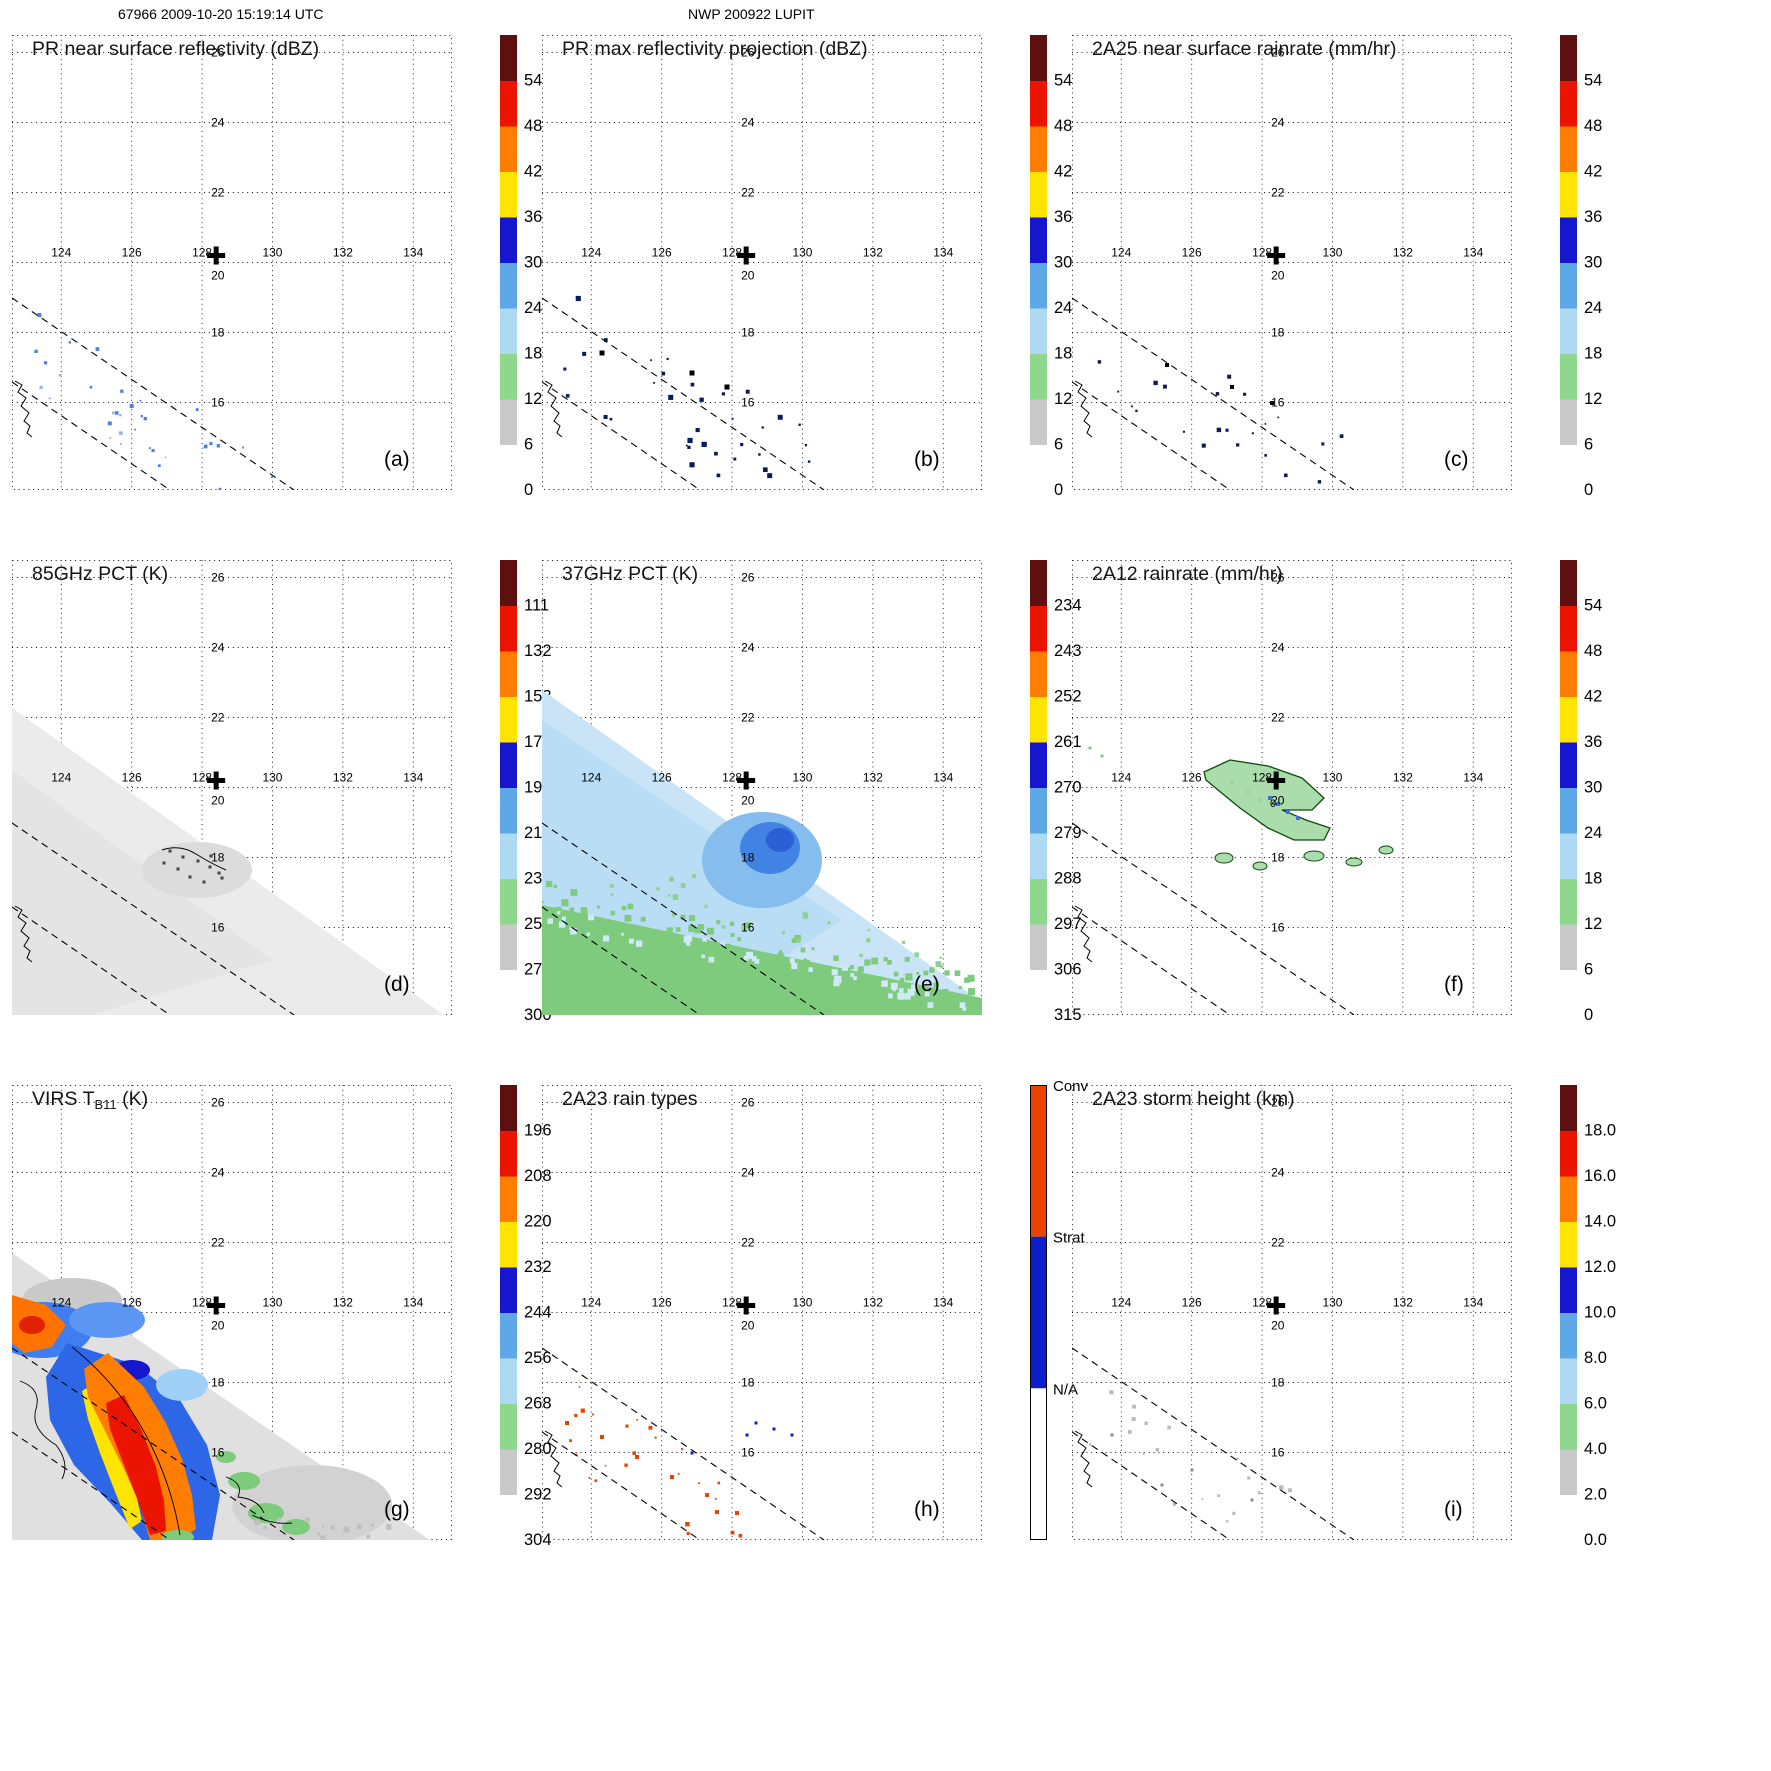 The width and height of the screenshot is (1771, 1771). What do you see at coordinates (1600, 1222) in the screenshot?
I see `colorbar-label: 14.0` at bounding box center [1600, 1222].